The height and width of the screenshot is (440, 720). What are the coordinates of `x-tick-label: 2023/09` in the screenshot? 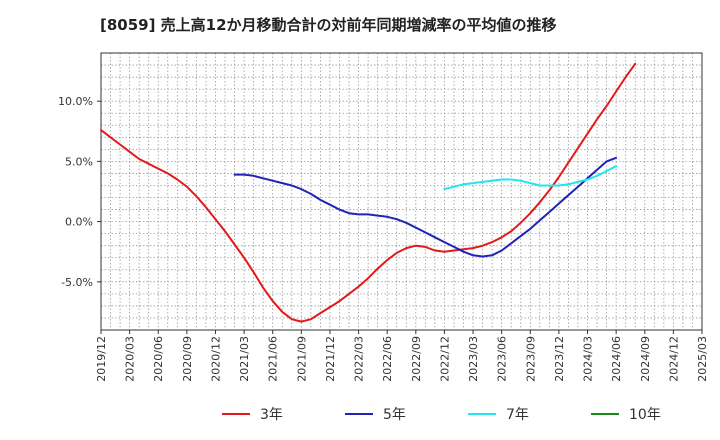 It's located at (530, 359).